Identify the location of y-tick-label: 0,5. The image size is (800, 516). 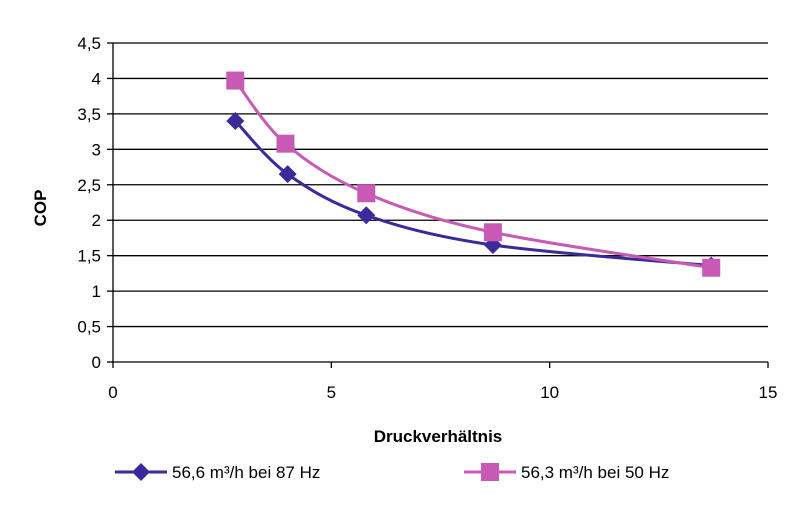
(89, 327).